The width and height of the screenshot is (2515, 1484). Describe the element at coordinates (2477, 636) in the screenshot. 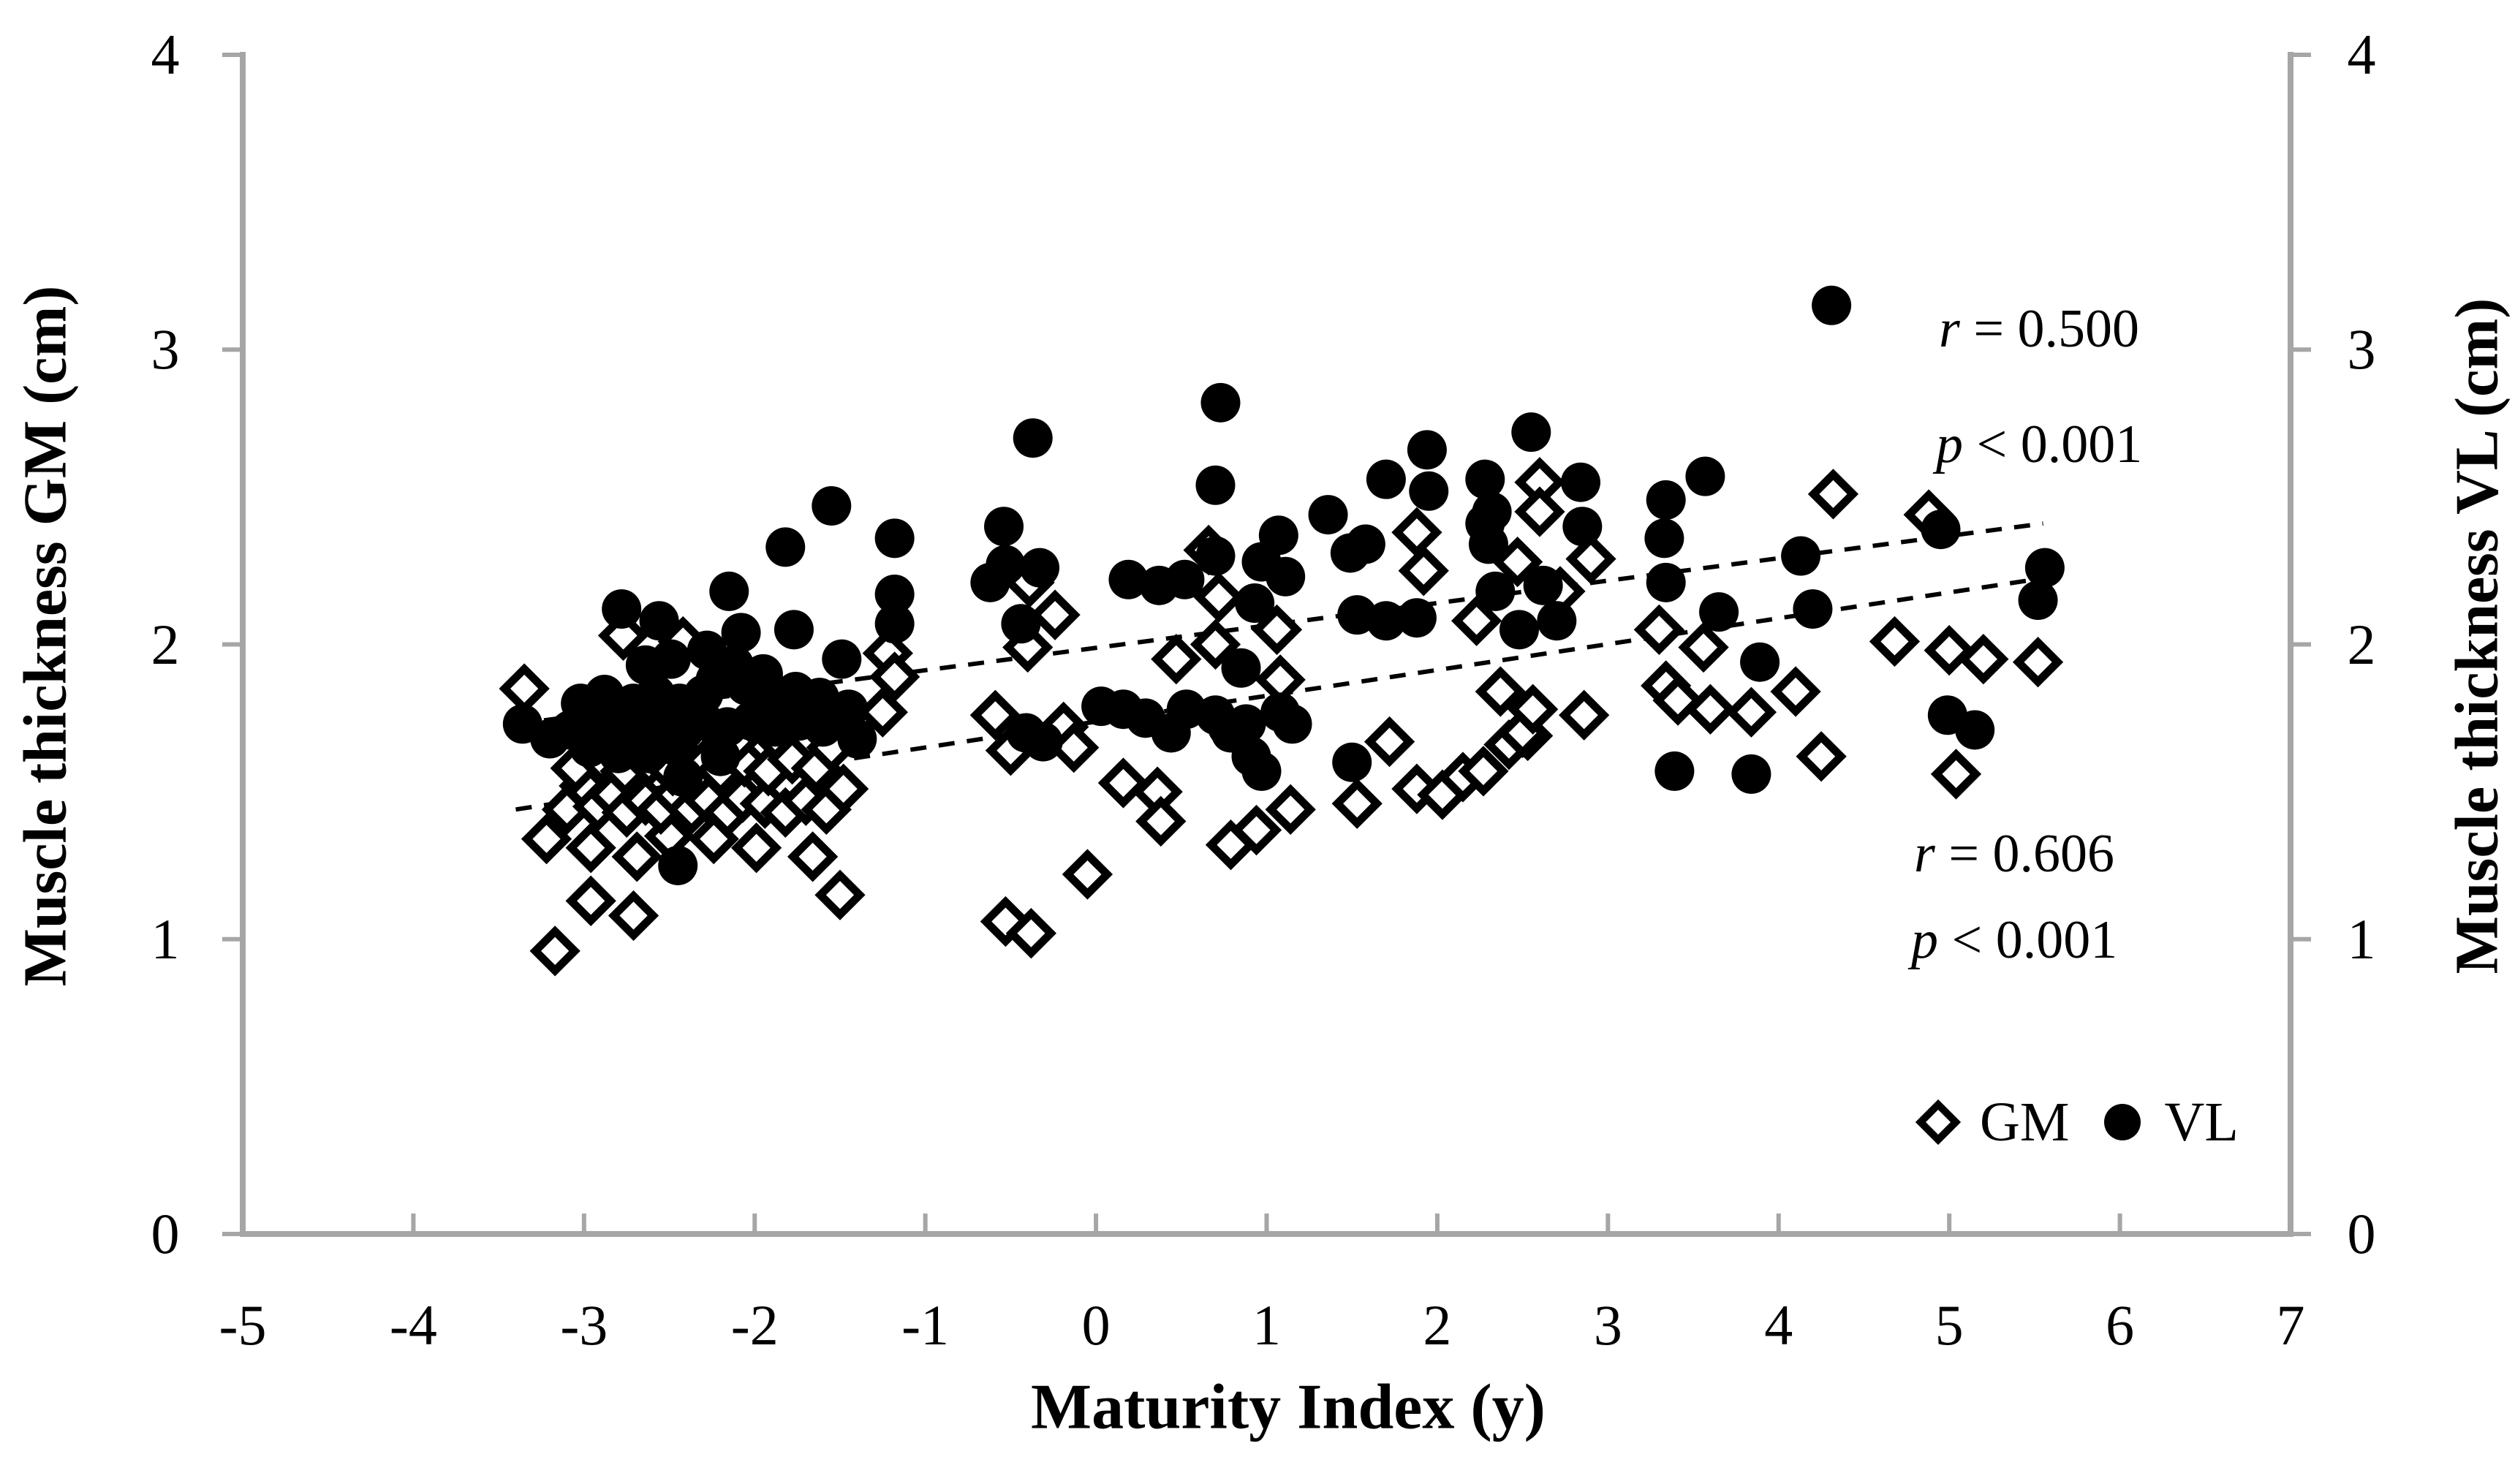

I see `right-axis-title: Muscle thickness VL (cm)` at that location.